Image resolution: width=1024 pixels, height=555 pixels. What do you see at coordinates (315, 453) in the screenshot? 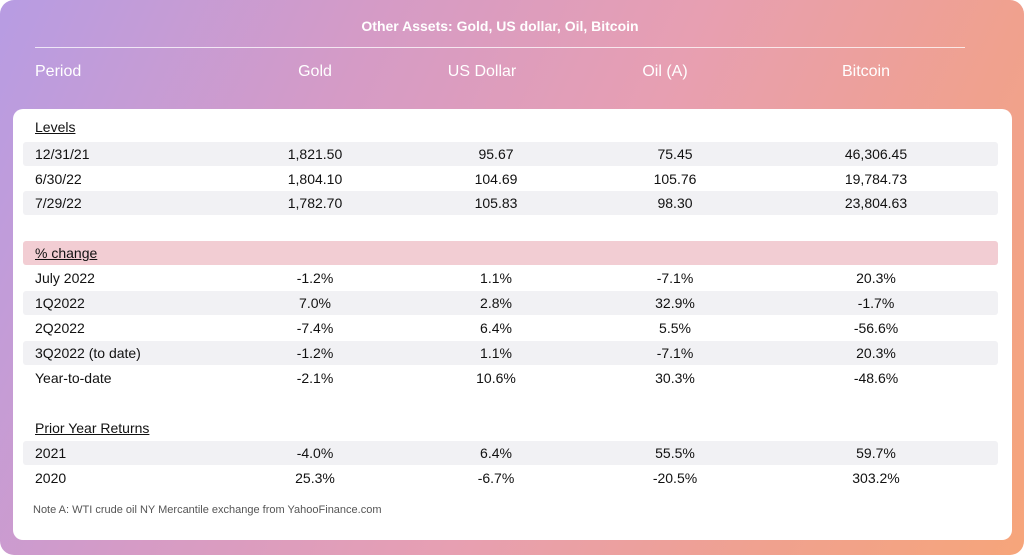
I see `gold-value: -4.0%` at bounding box center [315, 453].